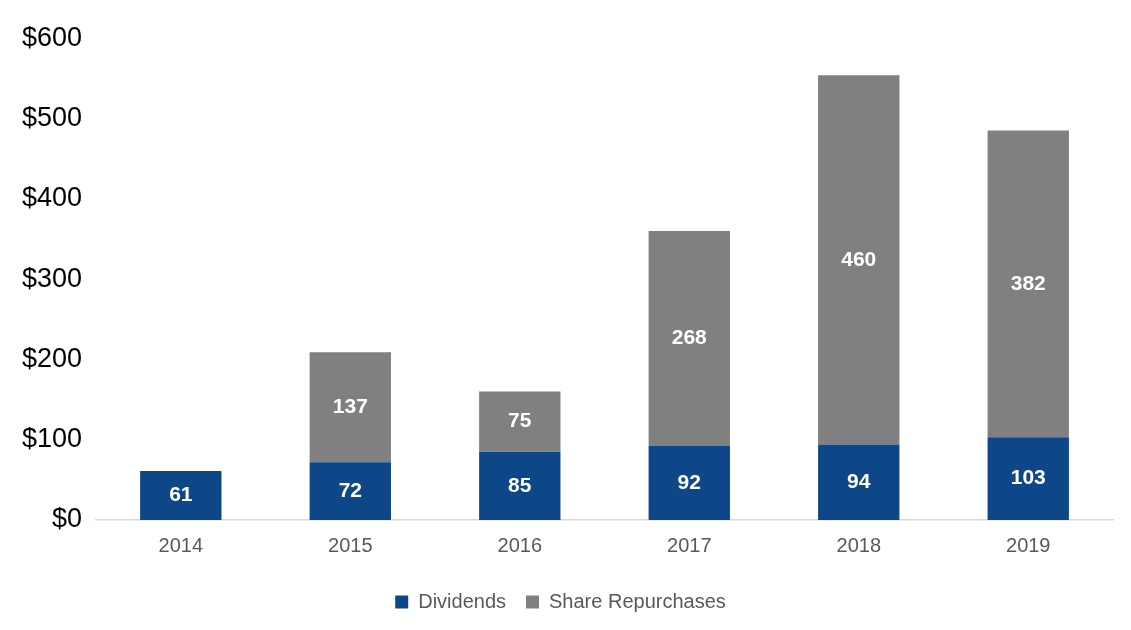 The image size is (1131, 630). Describe the element at coordinates (350, 544) in the screenshot. I see `x-tick-label: 2015` at that location.